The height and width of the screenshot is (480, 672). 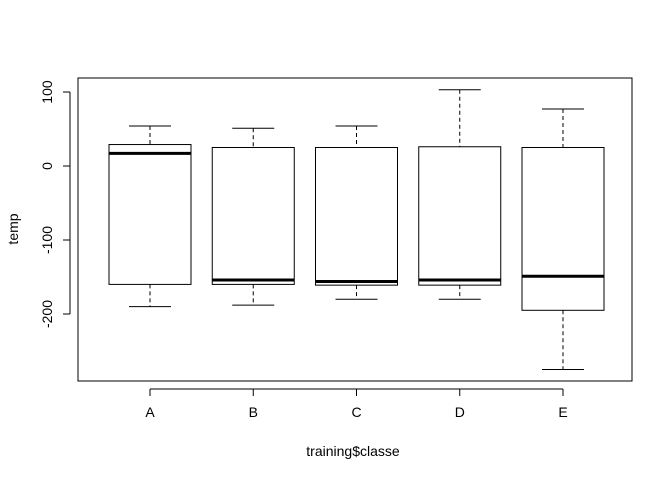 I want to click on box-d, so click(x=460, y=194).